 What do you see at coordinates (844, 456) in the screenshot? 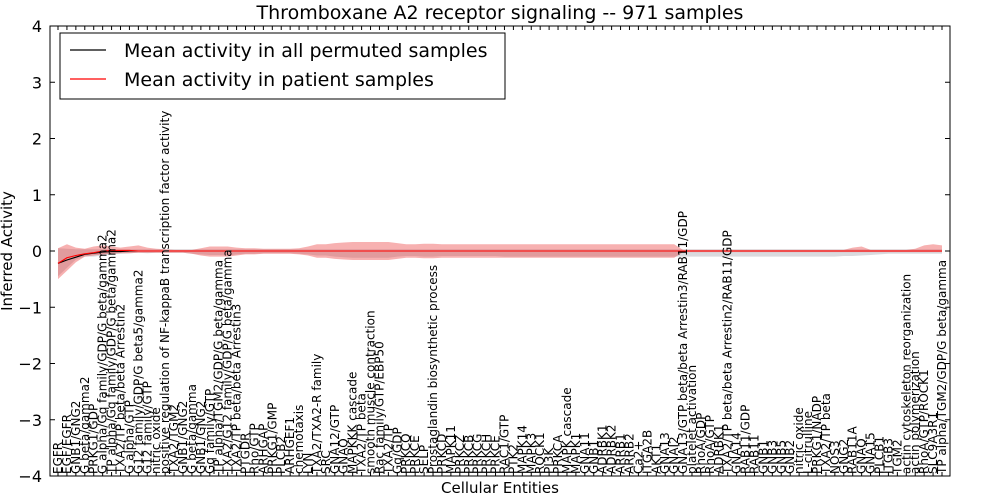
I see `category-label: GNG2` at bounding box center [844, 456].